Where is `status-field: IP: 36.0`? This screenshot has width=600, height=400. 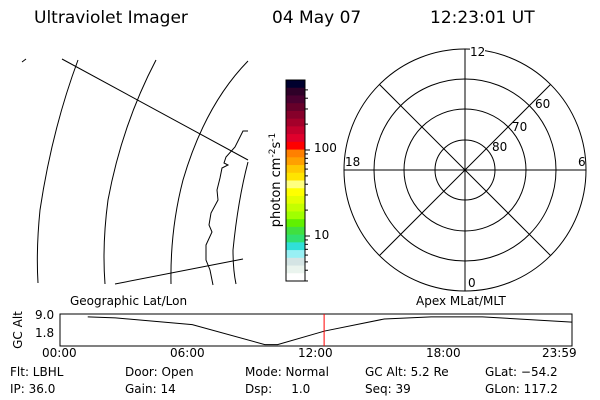
status-field: IP: 36.0 is located at coordinates (33, 389).